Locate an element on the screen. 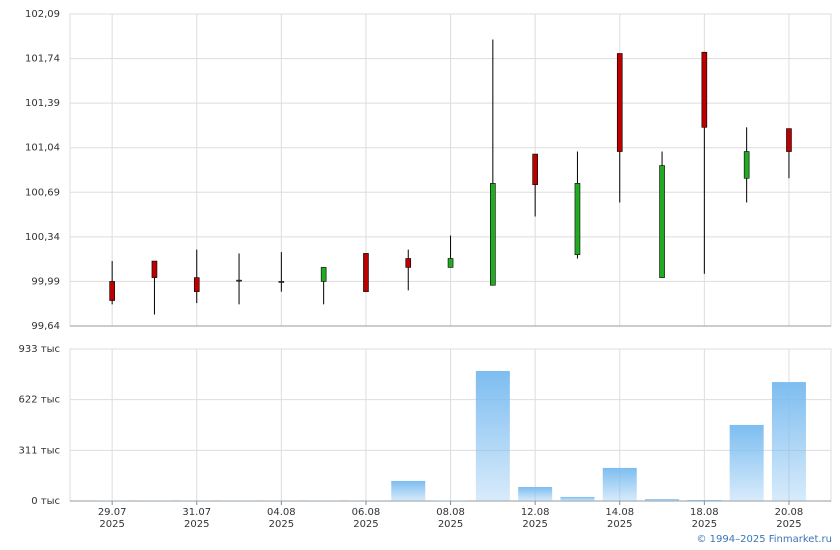 The image size is (840, 550). x-tick-label: 29.07 2025 is located at coordinates (112, 518).